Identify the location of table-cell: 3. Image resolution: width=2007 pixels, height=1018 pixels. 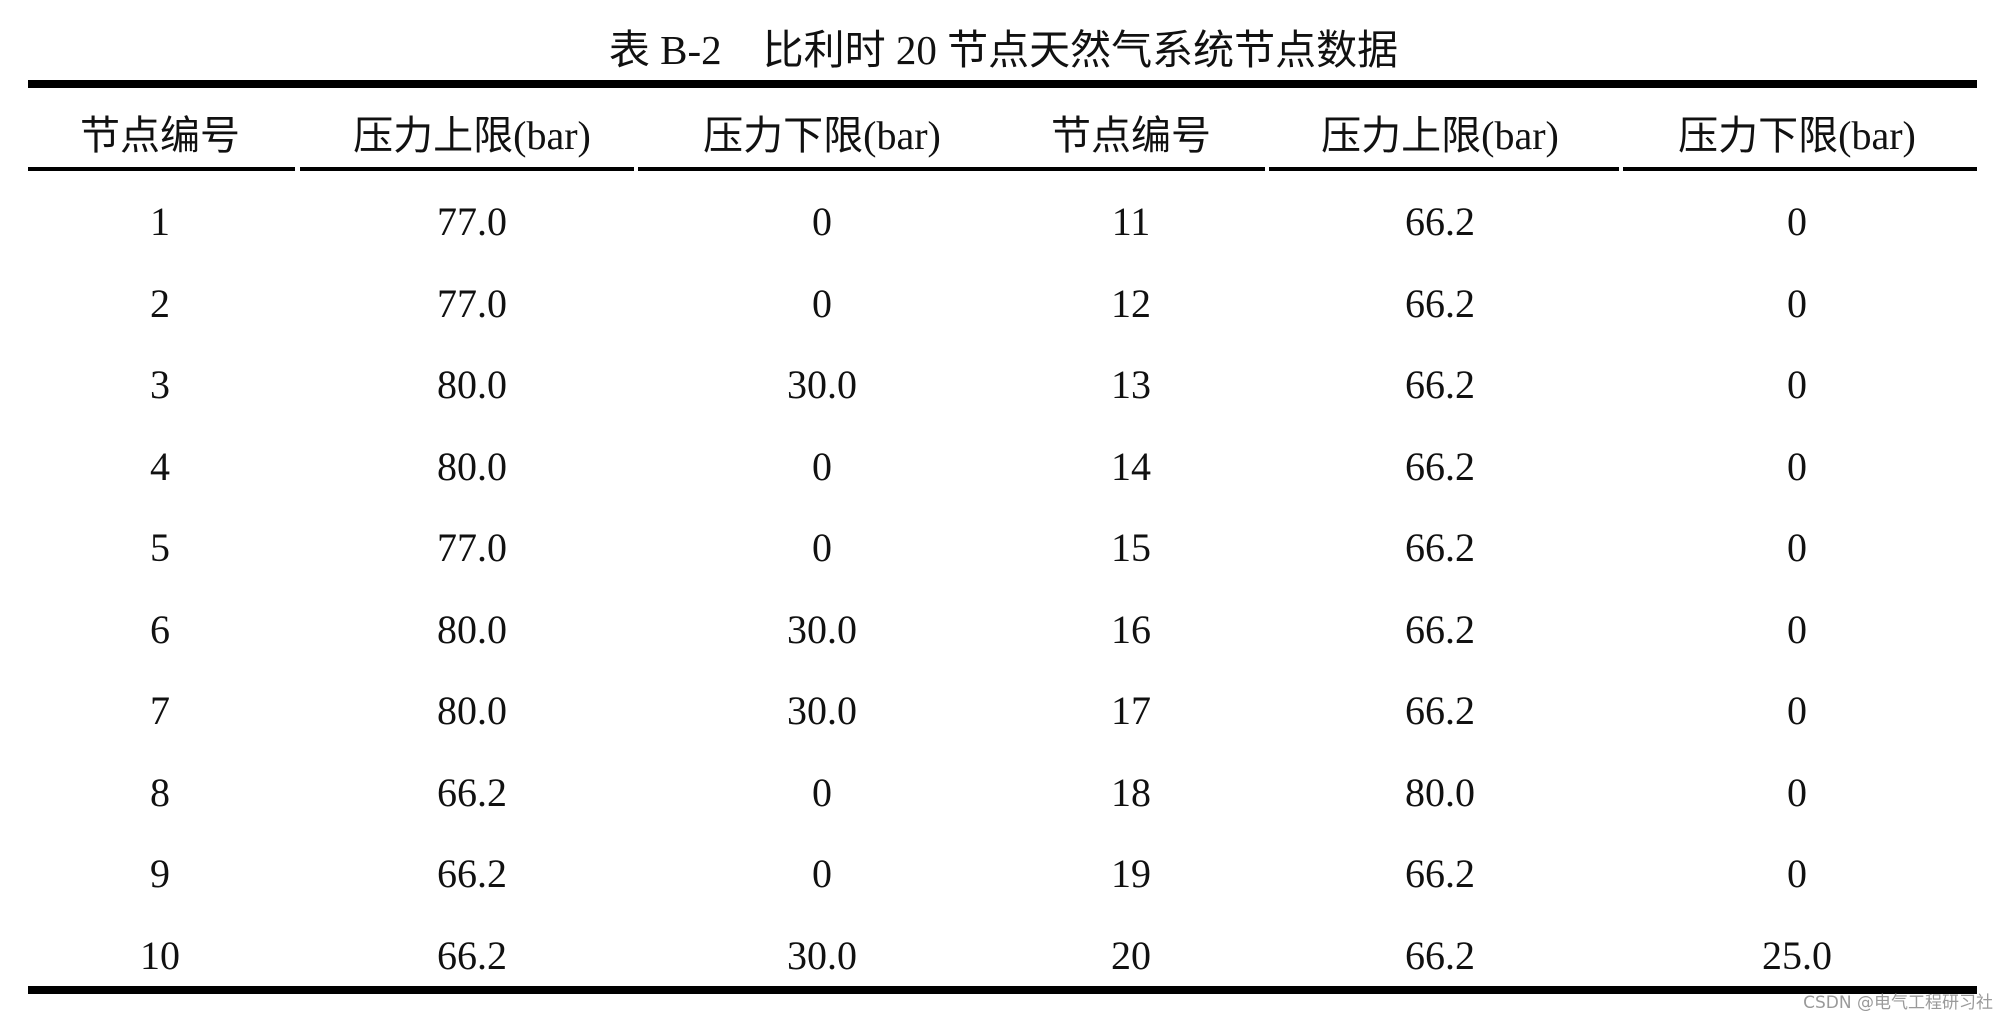
(160, 384).